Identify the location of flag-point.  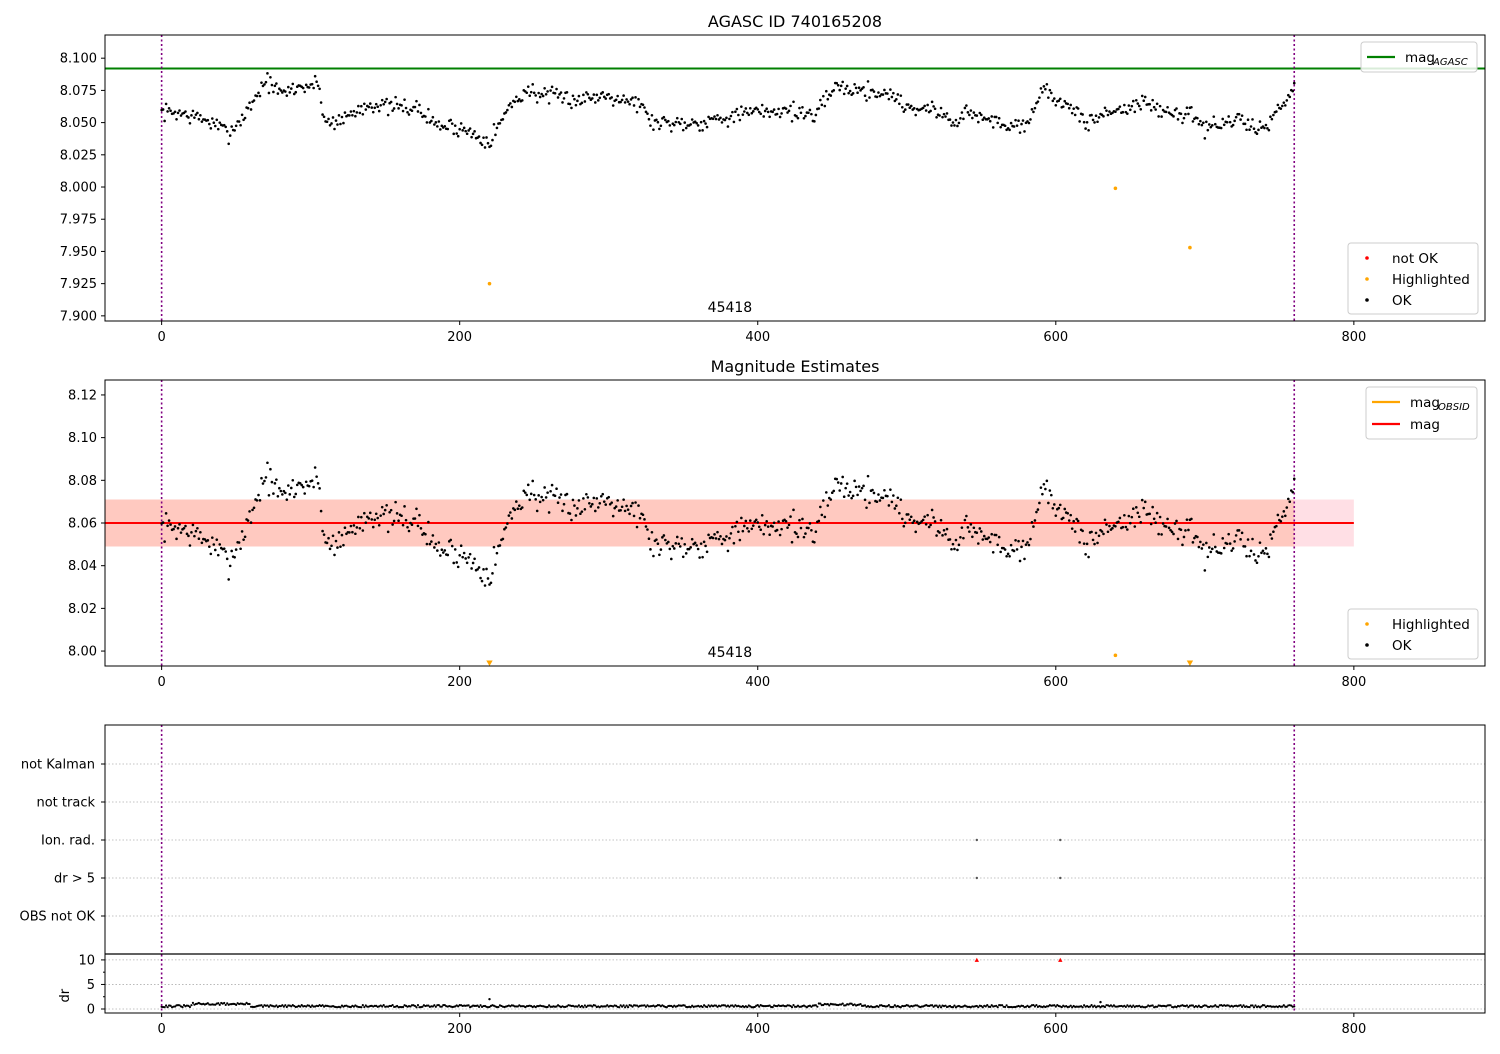
(1060, 878).